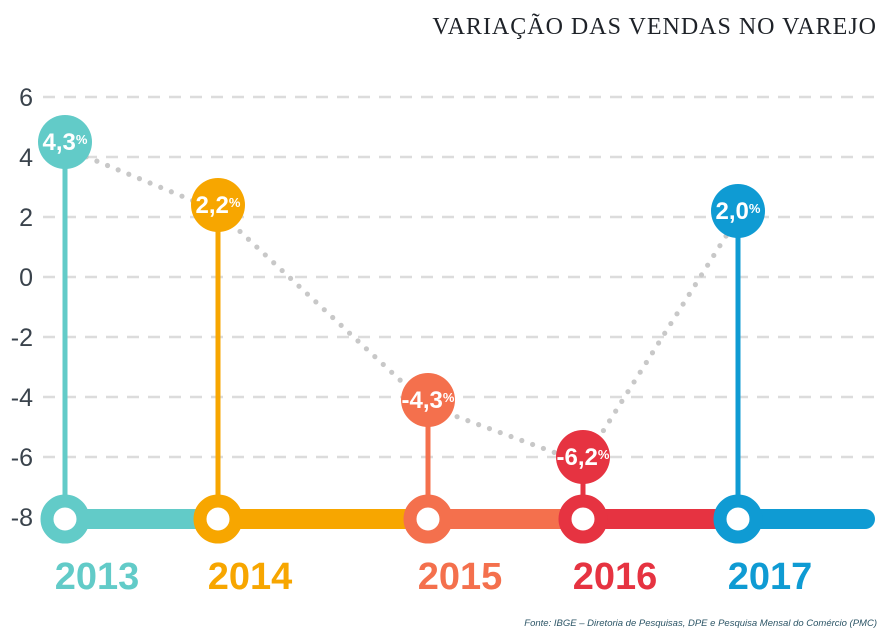  I want to click on value-label-2016: -6,2%, so click(583, 457).